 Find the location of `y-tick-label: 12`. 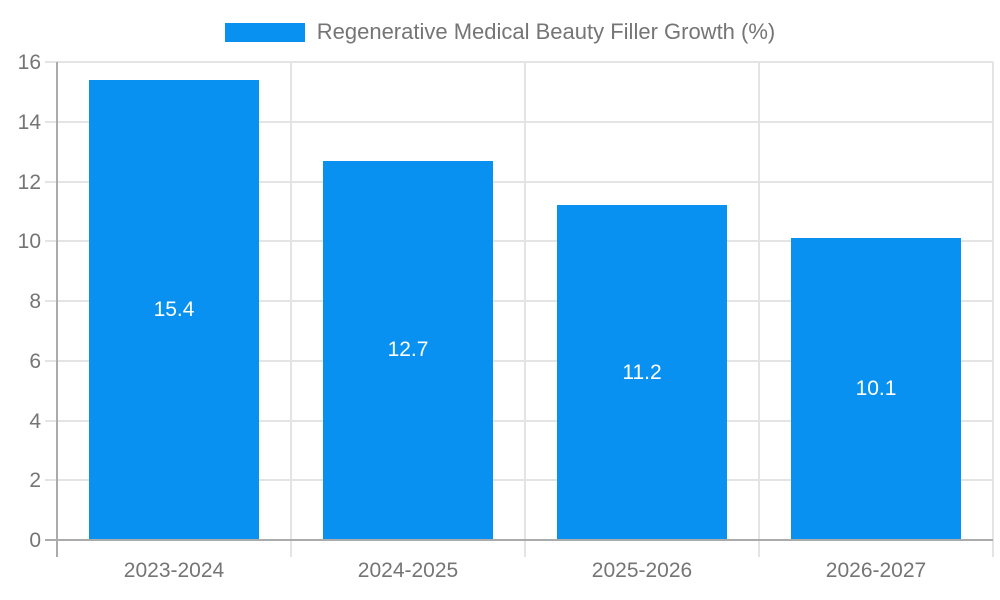

y-tick-label: 12 is located at coordinates (29, 182).